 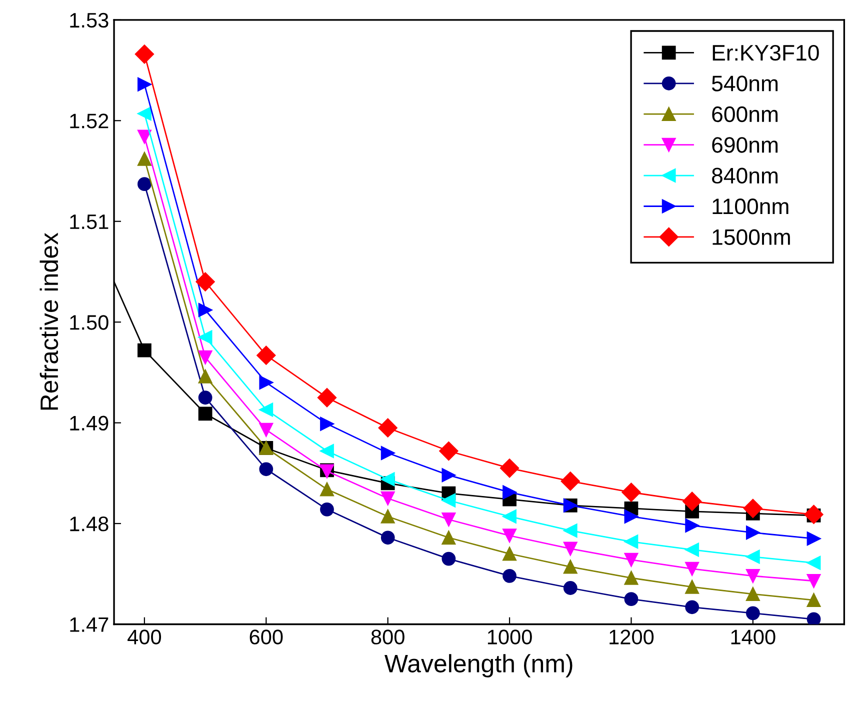 I want to click on x-axis-title: Wavelength (nm), so click(x=478, y=666).